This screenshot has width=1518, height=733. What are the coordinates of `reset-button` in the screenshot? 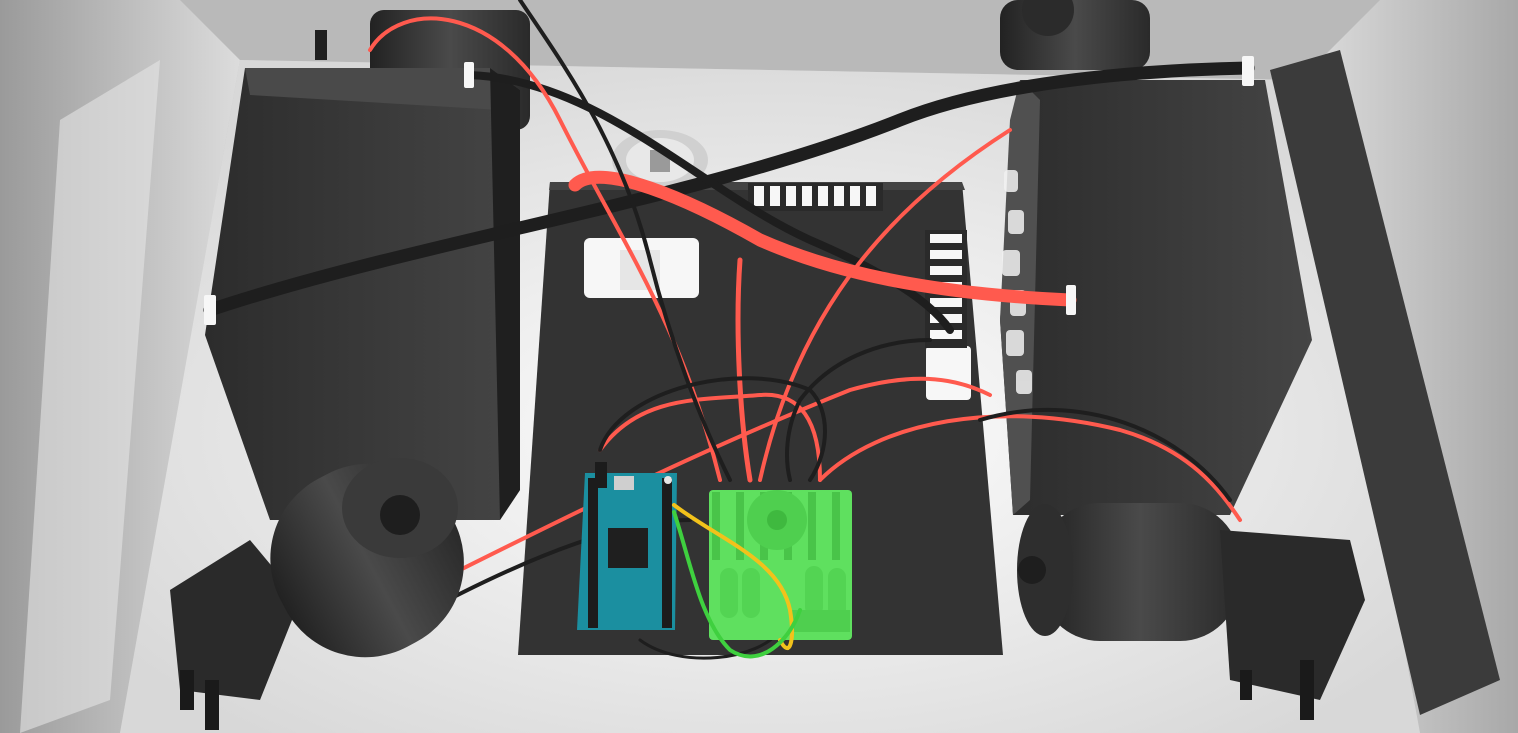 It's located at (668, 480).